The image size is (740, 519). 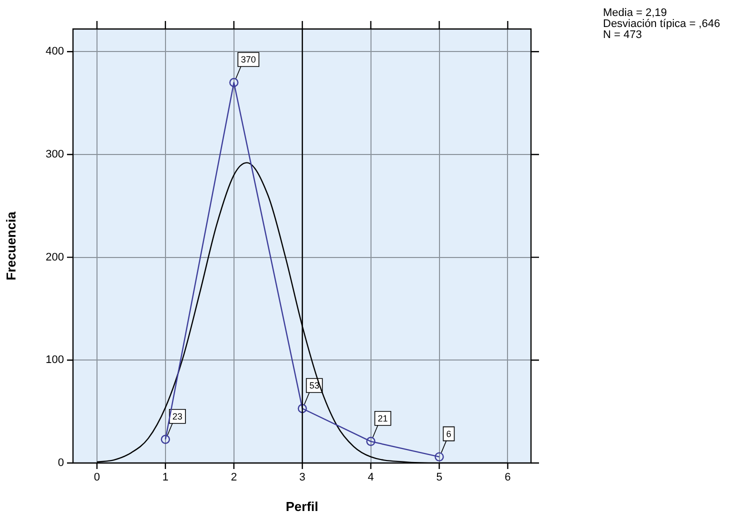 I want to click on y-tick-label: 300, so click(x=55, y=154).